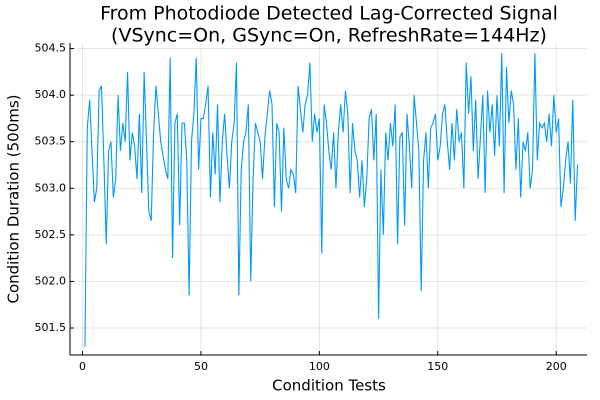 The height and width of the screenshot is (400, 600). What do you see at coordinates (51, 187) in the screenshot?
I see `y-tick-label: 503.0` at bounding box center [51, 187].